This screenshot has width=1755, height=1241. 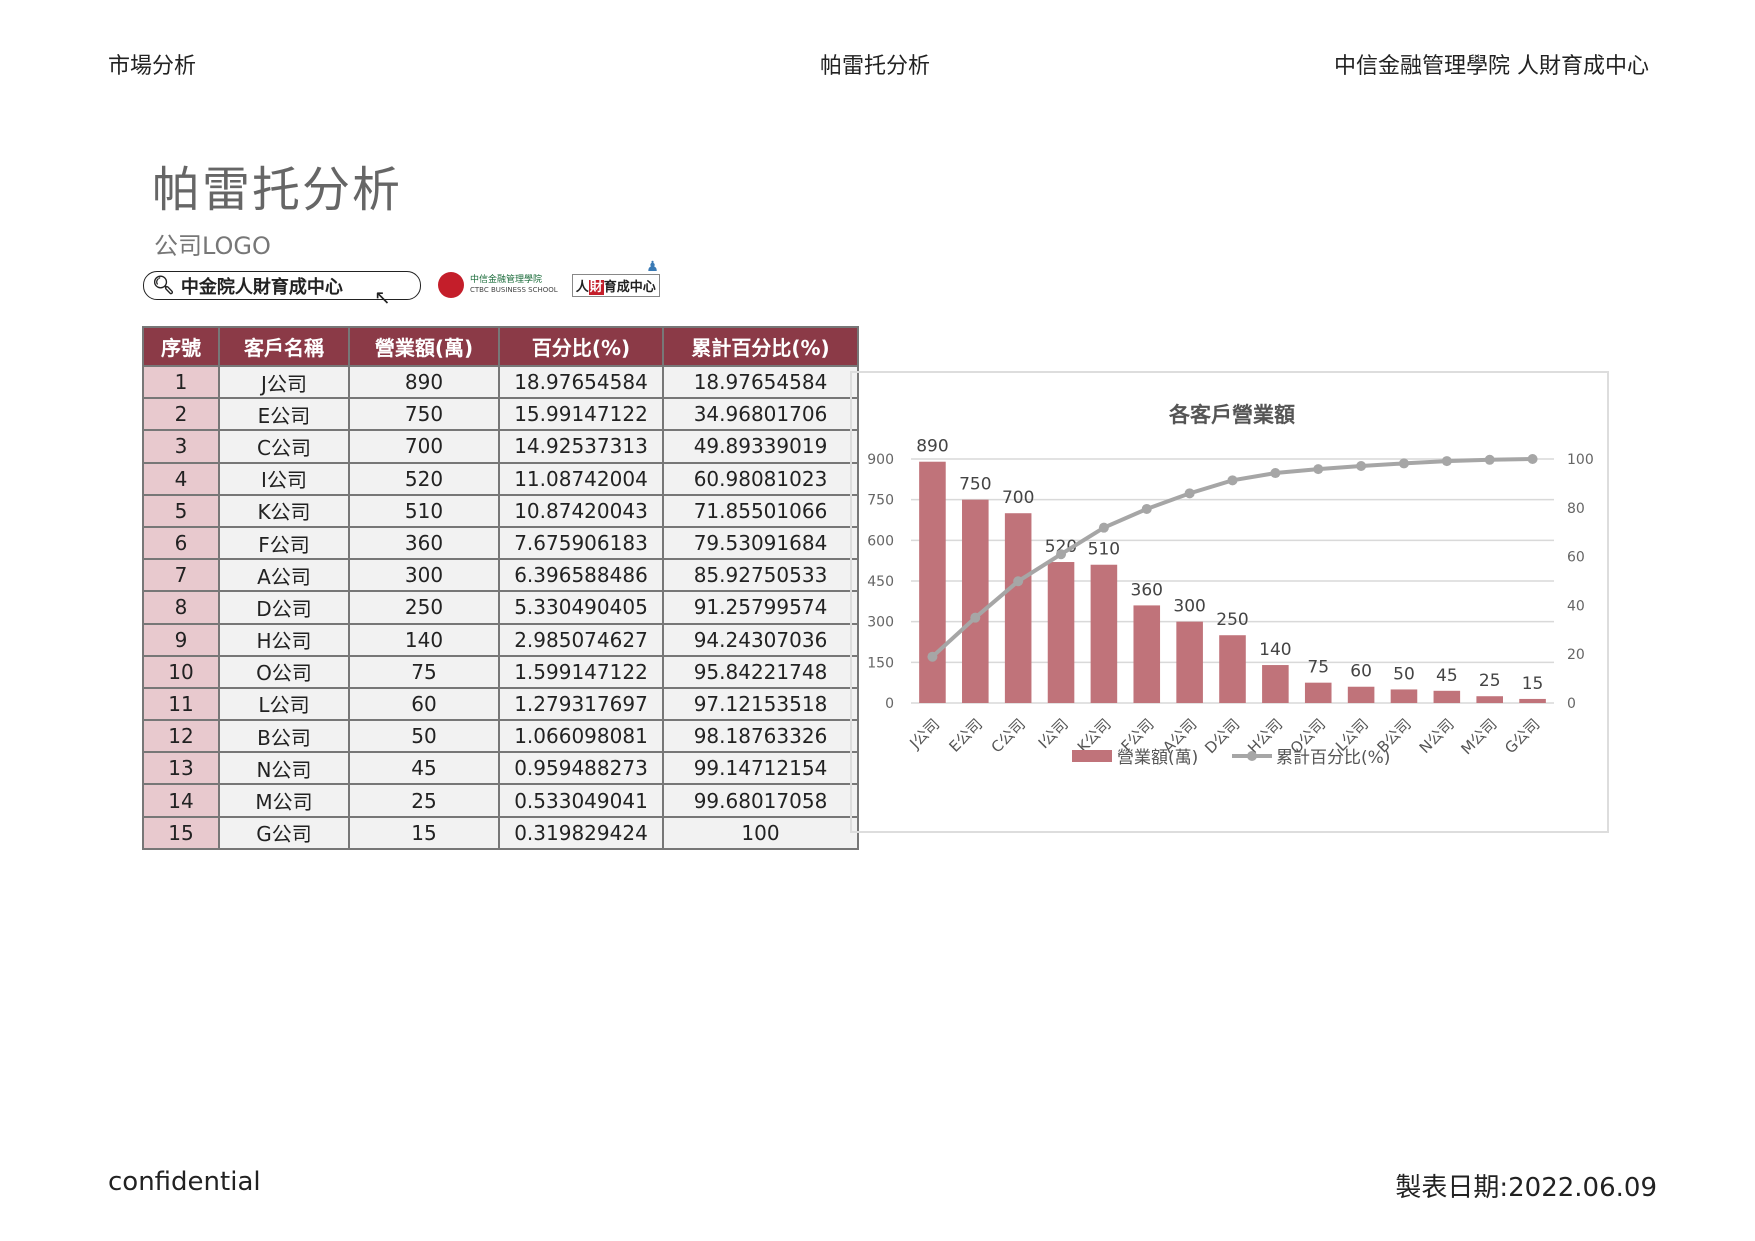 What do you see at coordinates (581, 346) in the screenshot?
I see `column-header: 百分比(%)` at bounding box center [581, 346].